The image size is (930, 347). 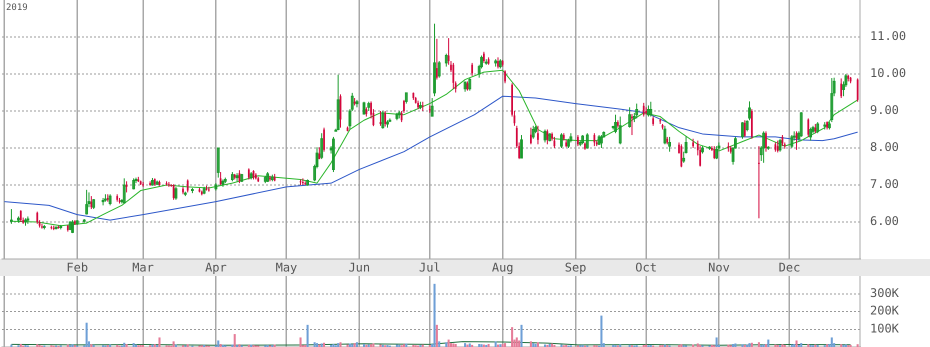 What do you see at coordinates (884, 110) in the screenshot?
I see `y-tick-label: 9.00` at bounding box center [884, 110].